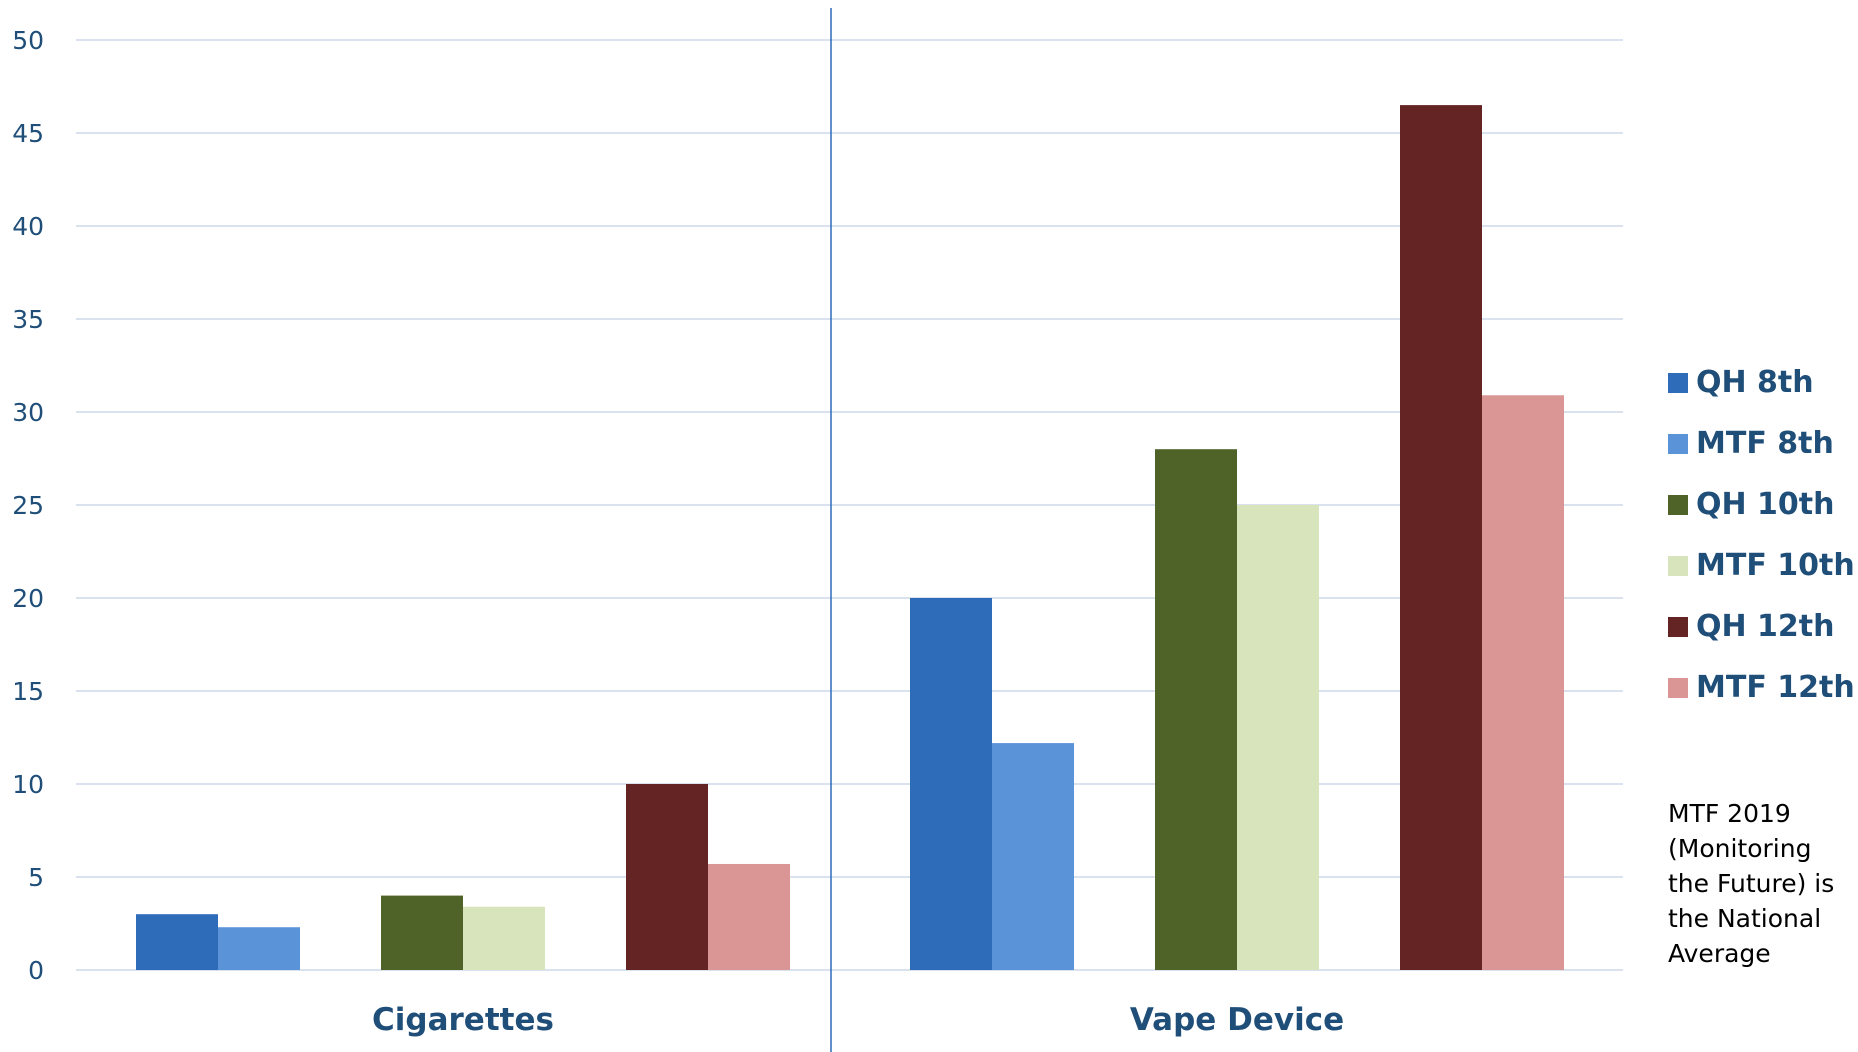 The image size is (1858, 1052). I want to click on y-tick-label: 40, so click(28, 226).